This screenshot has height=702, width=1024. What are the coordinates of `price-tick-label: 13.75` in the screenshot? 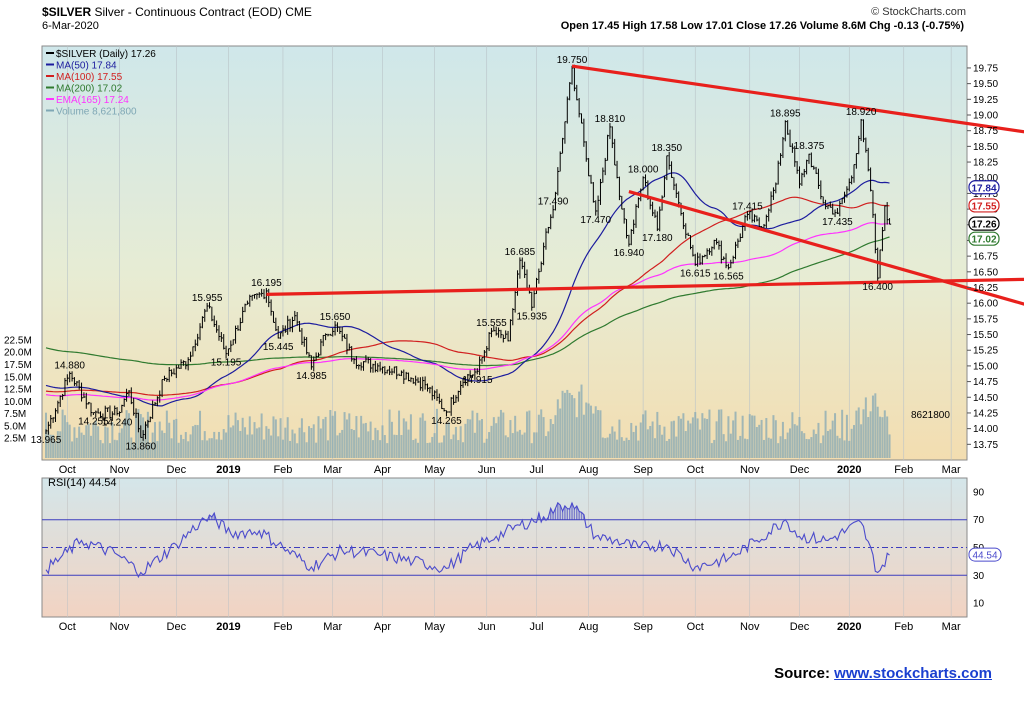 It's located at (985, 445).